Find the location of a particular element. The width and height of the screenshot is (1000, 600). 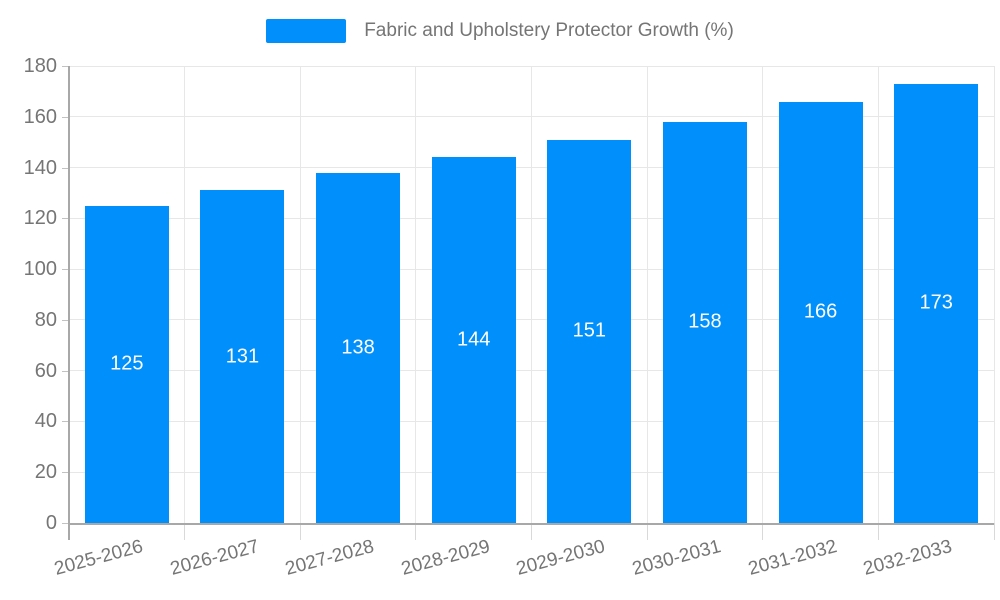

bar-2028-2029 is located at coordinates (473, 340).